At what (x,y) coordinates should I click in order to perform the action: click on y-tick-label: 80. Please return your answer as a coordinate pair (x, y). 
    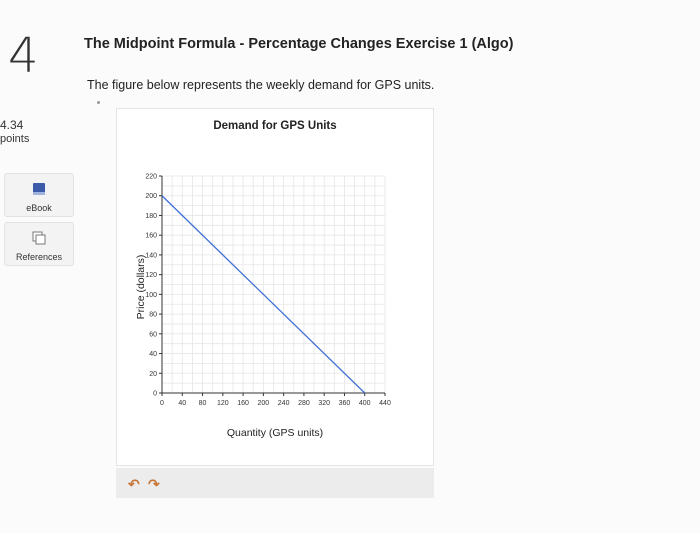
    Looking at the image, I should click on (153, 315).